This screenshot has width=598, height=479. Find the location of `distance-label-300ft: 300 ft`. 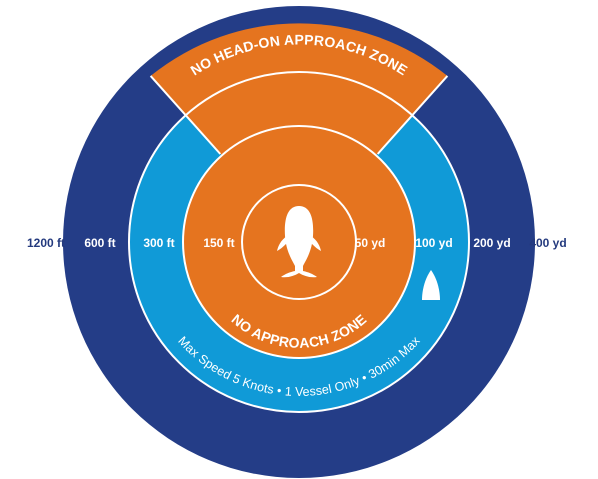

distance-label-300ft: 300 ft is located at coordinates (158, 243).